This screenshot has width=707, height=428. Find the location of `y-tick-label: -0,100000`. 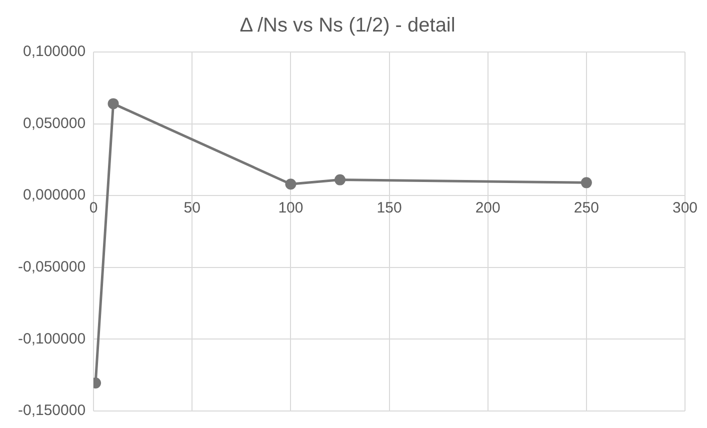

y-tick-label: -0,100000 is located at coordinates (52, 339).